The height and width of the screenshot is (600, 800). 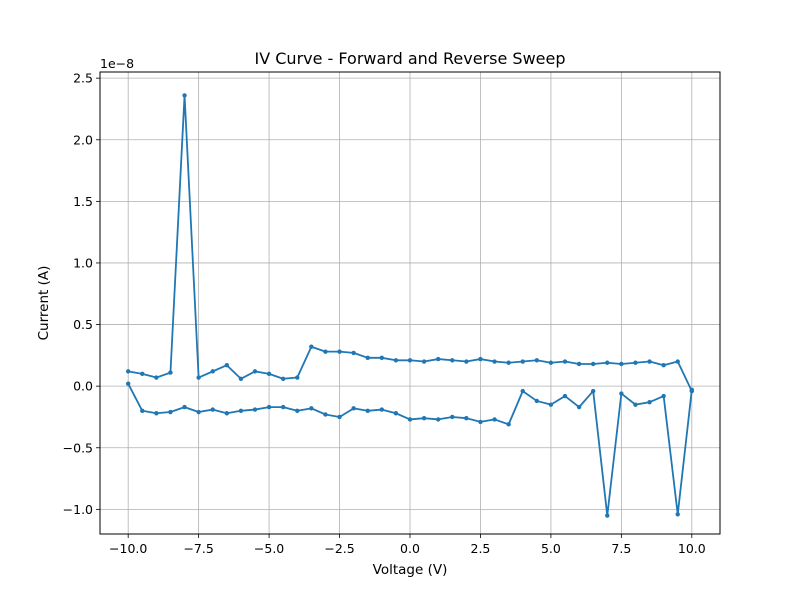 I want to click on y-tick-label: −0.5, so click(x=78, y=447).